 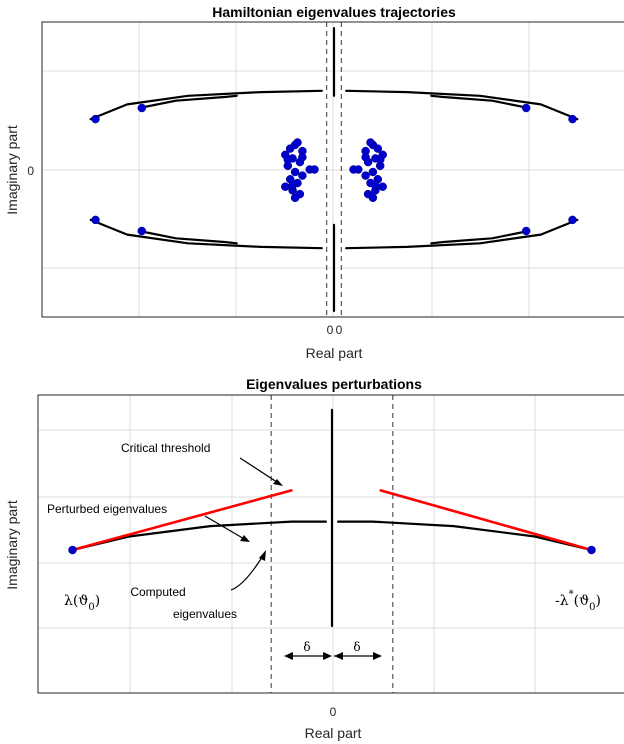 I want to click on annotation-critical-threshold: Critical threshold, so click(x=165, y=448).